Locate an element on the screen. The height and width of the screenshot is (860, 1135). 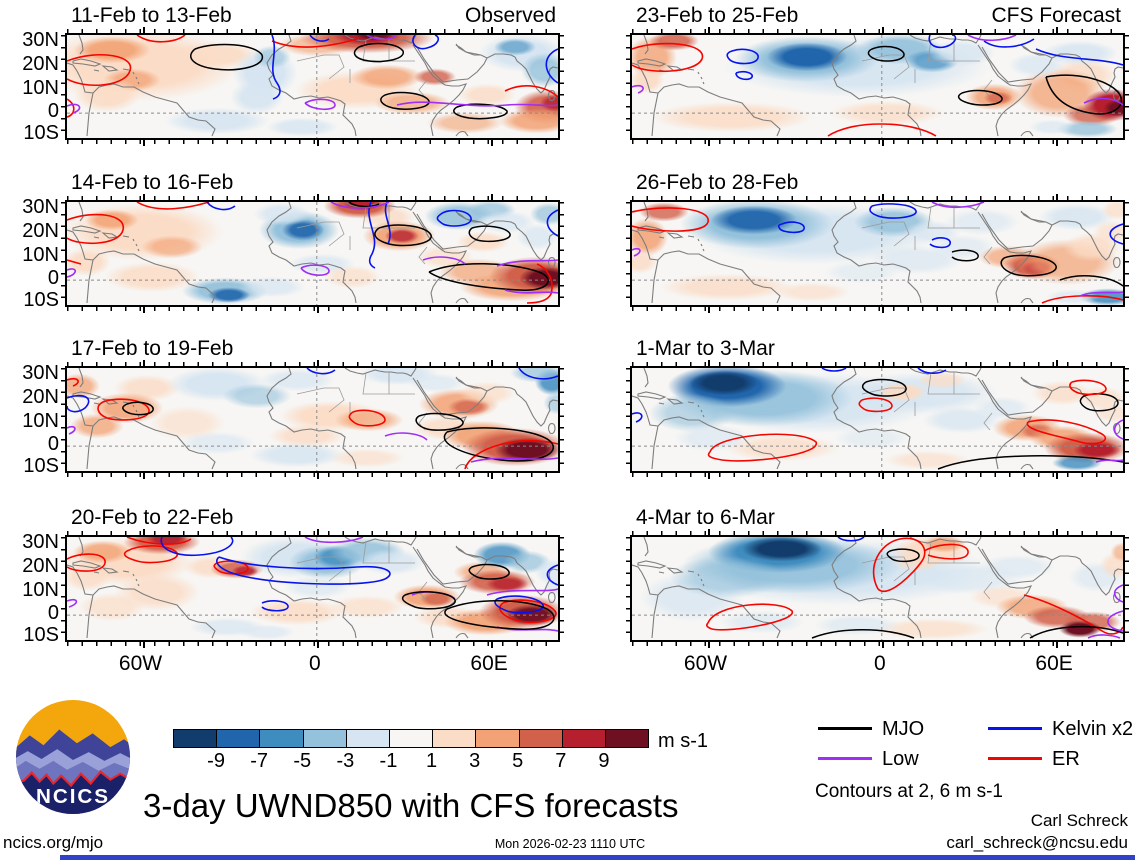
lat-label: 20N is located at coordinates (40, 63).